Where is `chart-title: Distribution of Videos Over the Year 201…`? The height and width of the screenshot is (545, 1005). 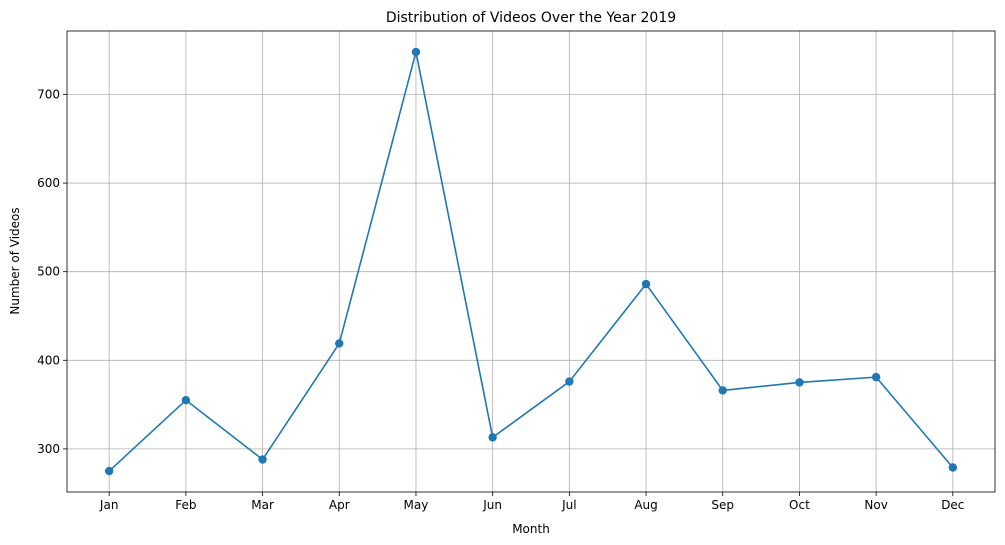 chart-title: Distribution of Videos Over the Year 201… is located at coordinates (531, 18).